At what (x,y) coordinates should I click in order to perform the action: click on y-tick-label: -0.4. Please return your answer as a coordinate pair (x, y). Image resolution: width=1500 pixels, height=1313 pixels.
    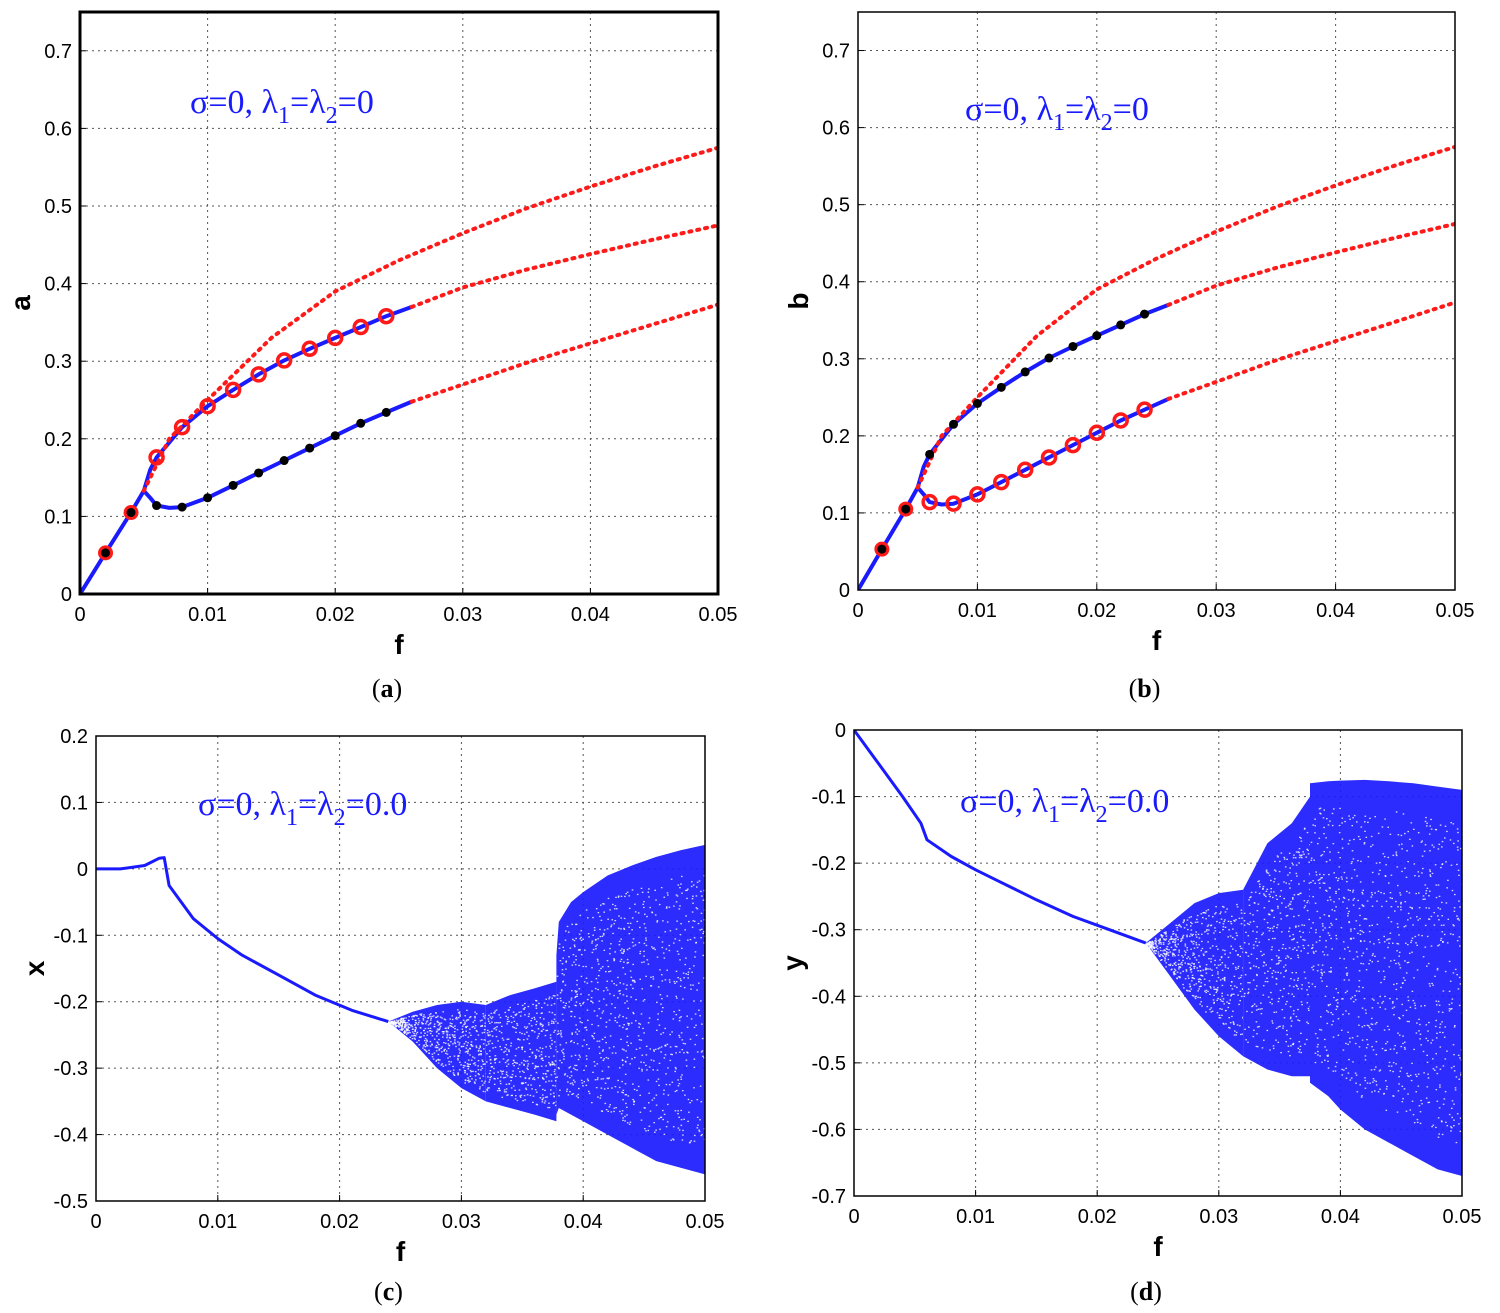
    Looking at the image, I should click on (71, 1136).